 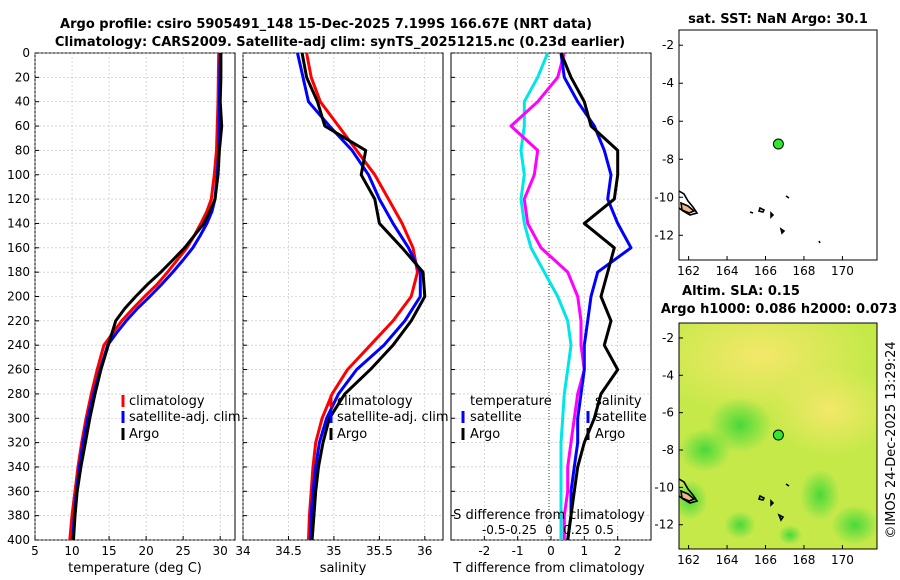 I want to click on series-line-salinity-satellite, so click(x=596, y=296).